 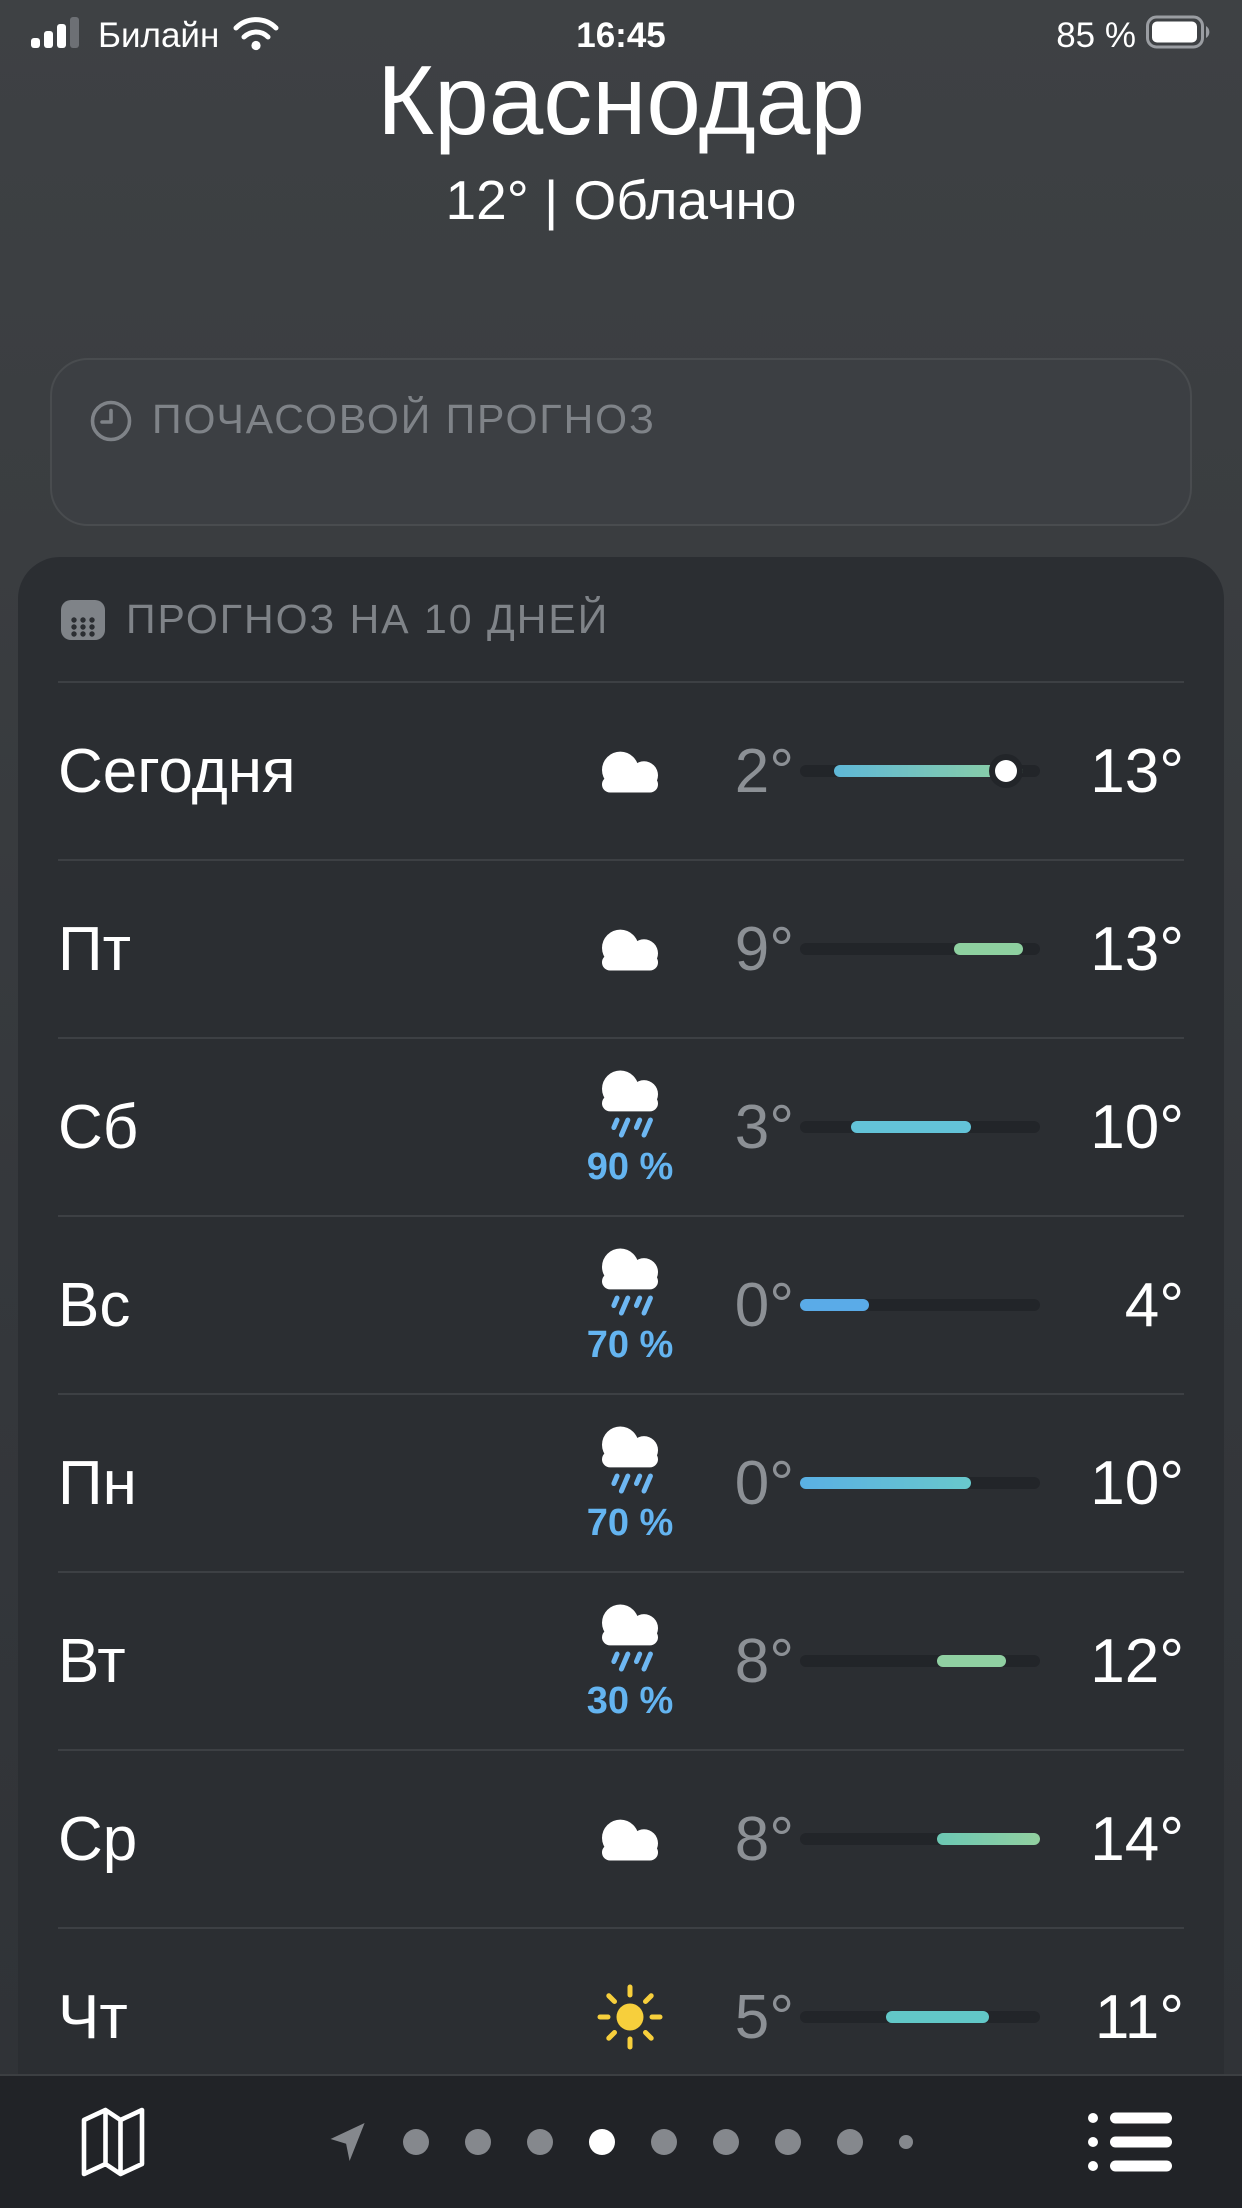 I want to click on current-conditions: 12° | Облачно, so click(x=621, y=200).